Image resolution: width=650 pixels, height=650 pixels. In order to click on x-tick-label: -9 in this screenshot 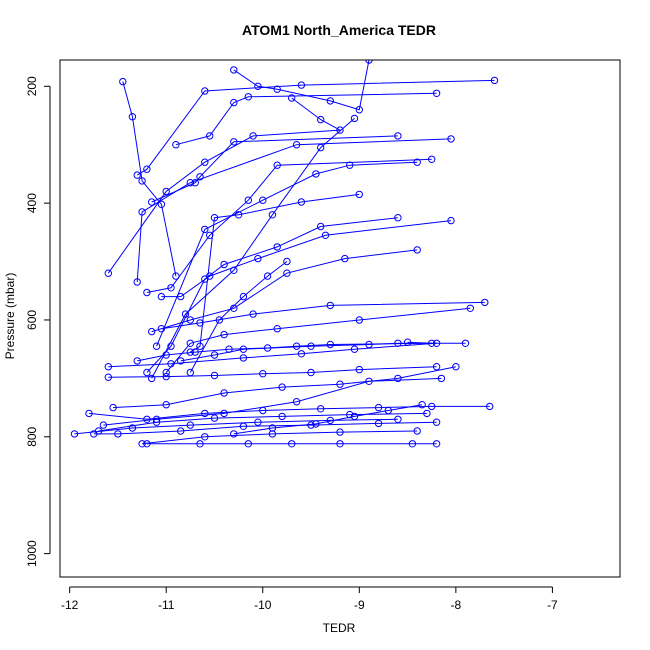, I will do `click(359, 605)`.